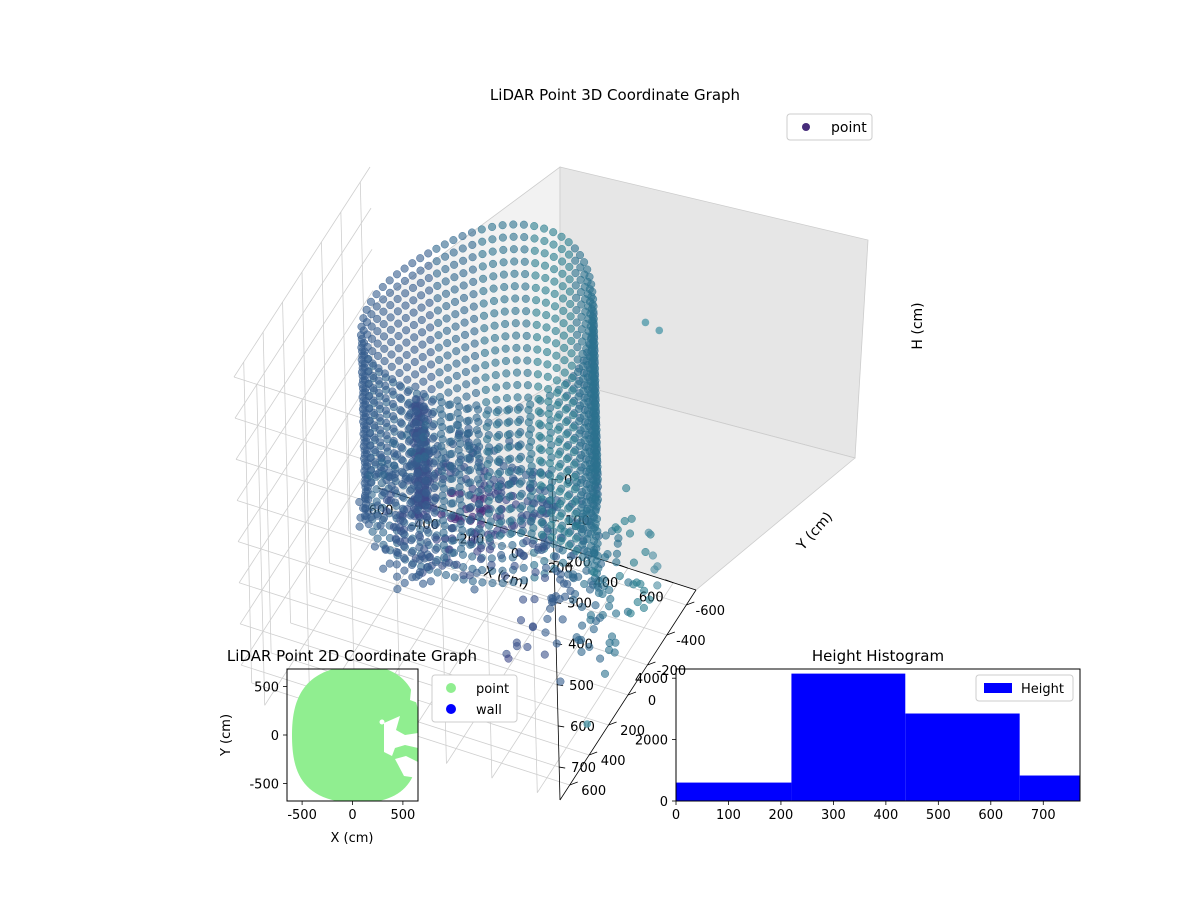 This screenshot has height=900, width=1200. Describe the element at coordinates (332, 751) in the screenshot. I see `ticks-2d: -500 0 500 -500 0 500` at that location.